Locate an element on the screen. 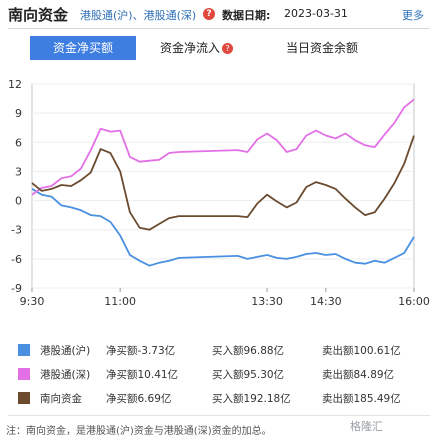 Image resolution: width=438 pixels, height=448 pixels. y-tick-label: -9 is located at coordinates (16, 288).